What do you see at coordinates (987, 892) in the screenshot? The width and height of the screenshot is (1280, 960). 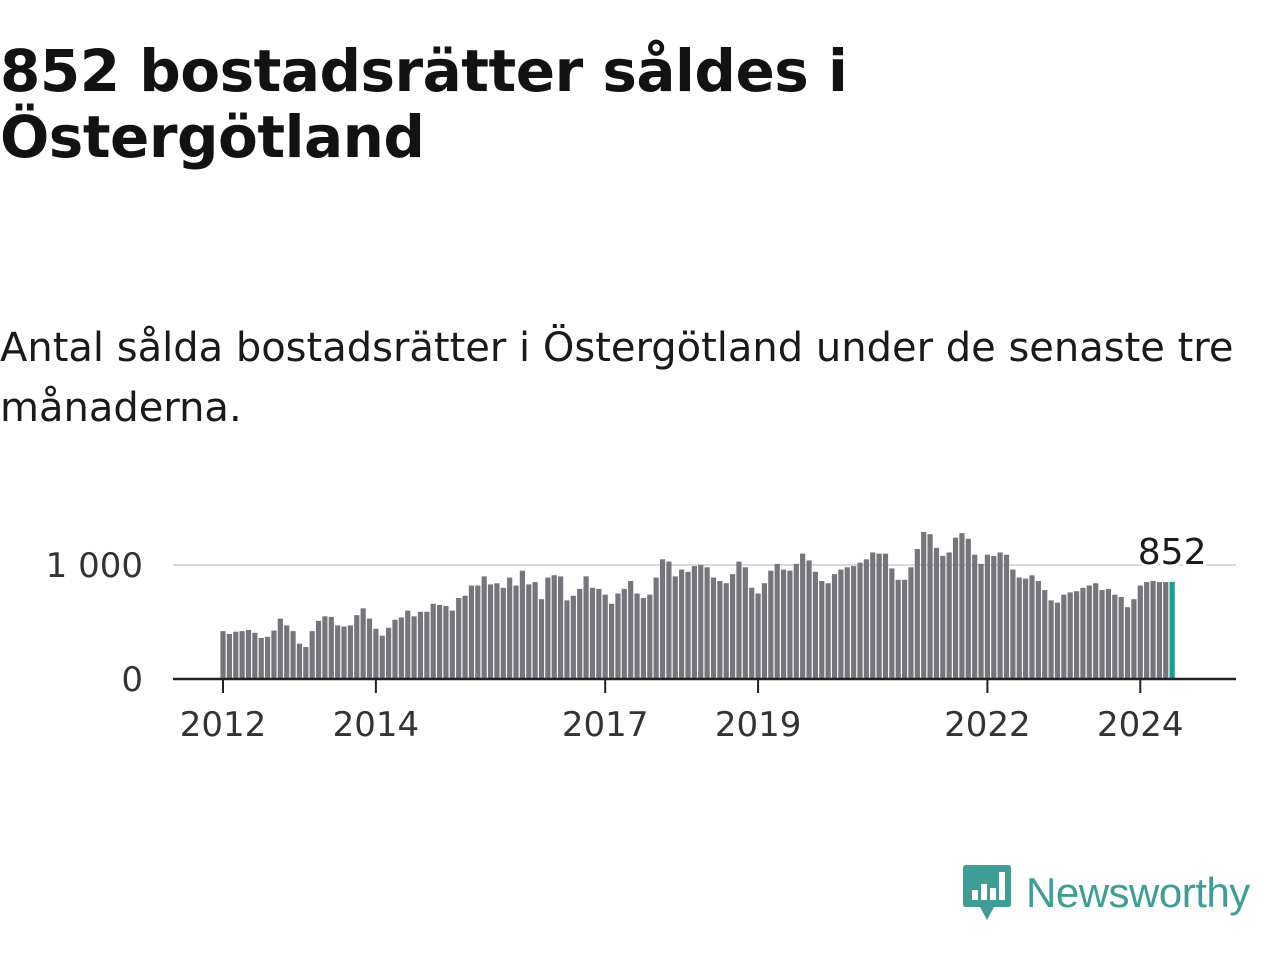 I see `newsworthy-logo-icon` at bounding box center [987, 892].